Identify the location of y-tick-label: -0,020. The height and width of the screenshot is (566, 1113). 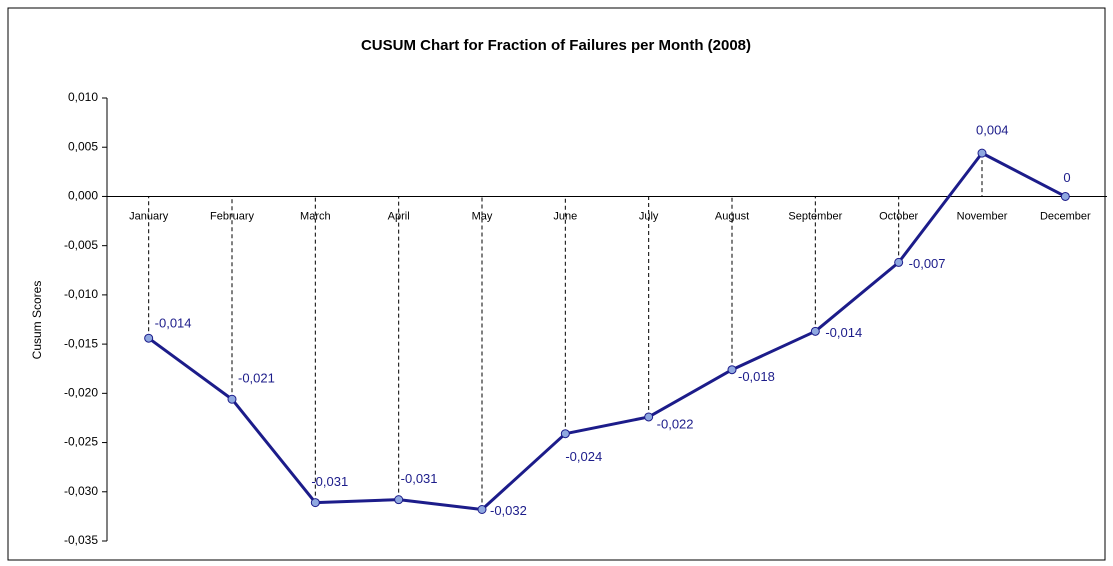
(81, 393).